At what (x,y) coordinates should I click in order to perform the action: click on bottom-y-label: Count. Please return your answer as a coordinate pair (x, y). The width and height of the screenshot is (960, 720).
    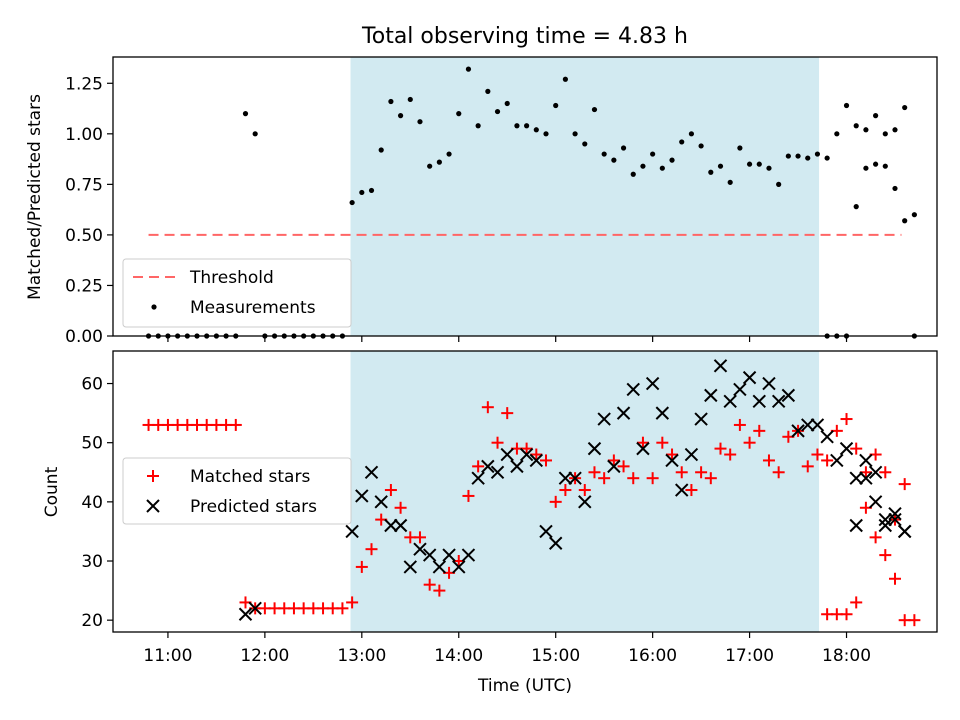
    Looking at the image, I should click on (52, 491).